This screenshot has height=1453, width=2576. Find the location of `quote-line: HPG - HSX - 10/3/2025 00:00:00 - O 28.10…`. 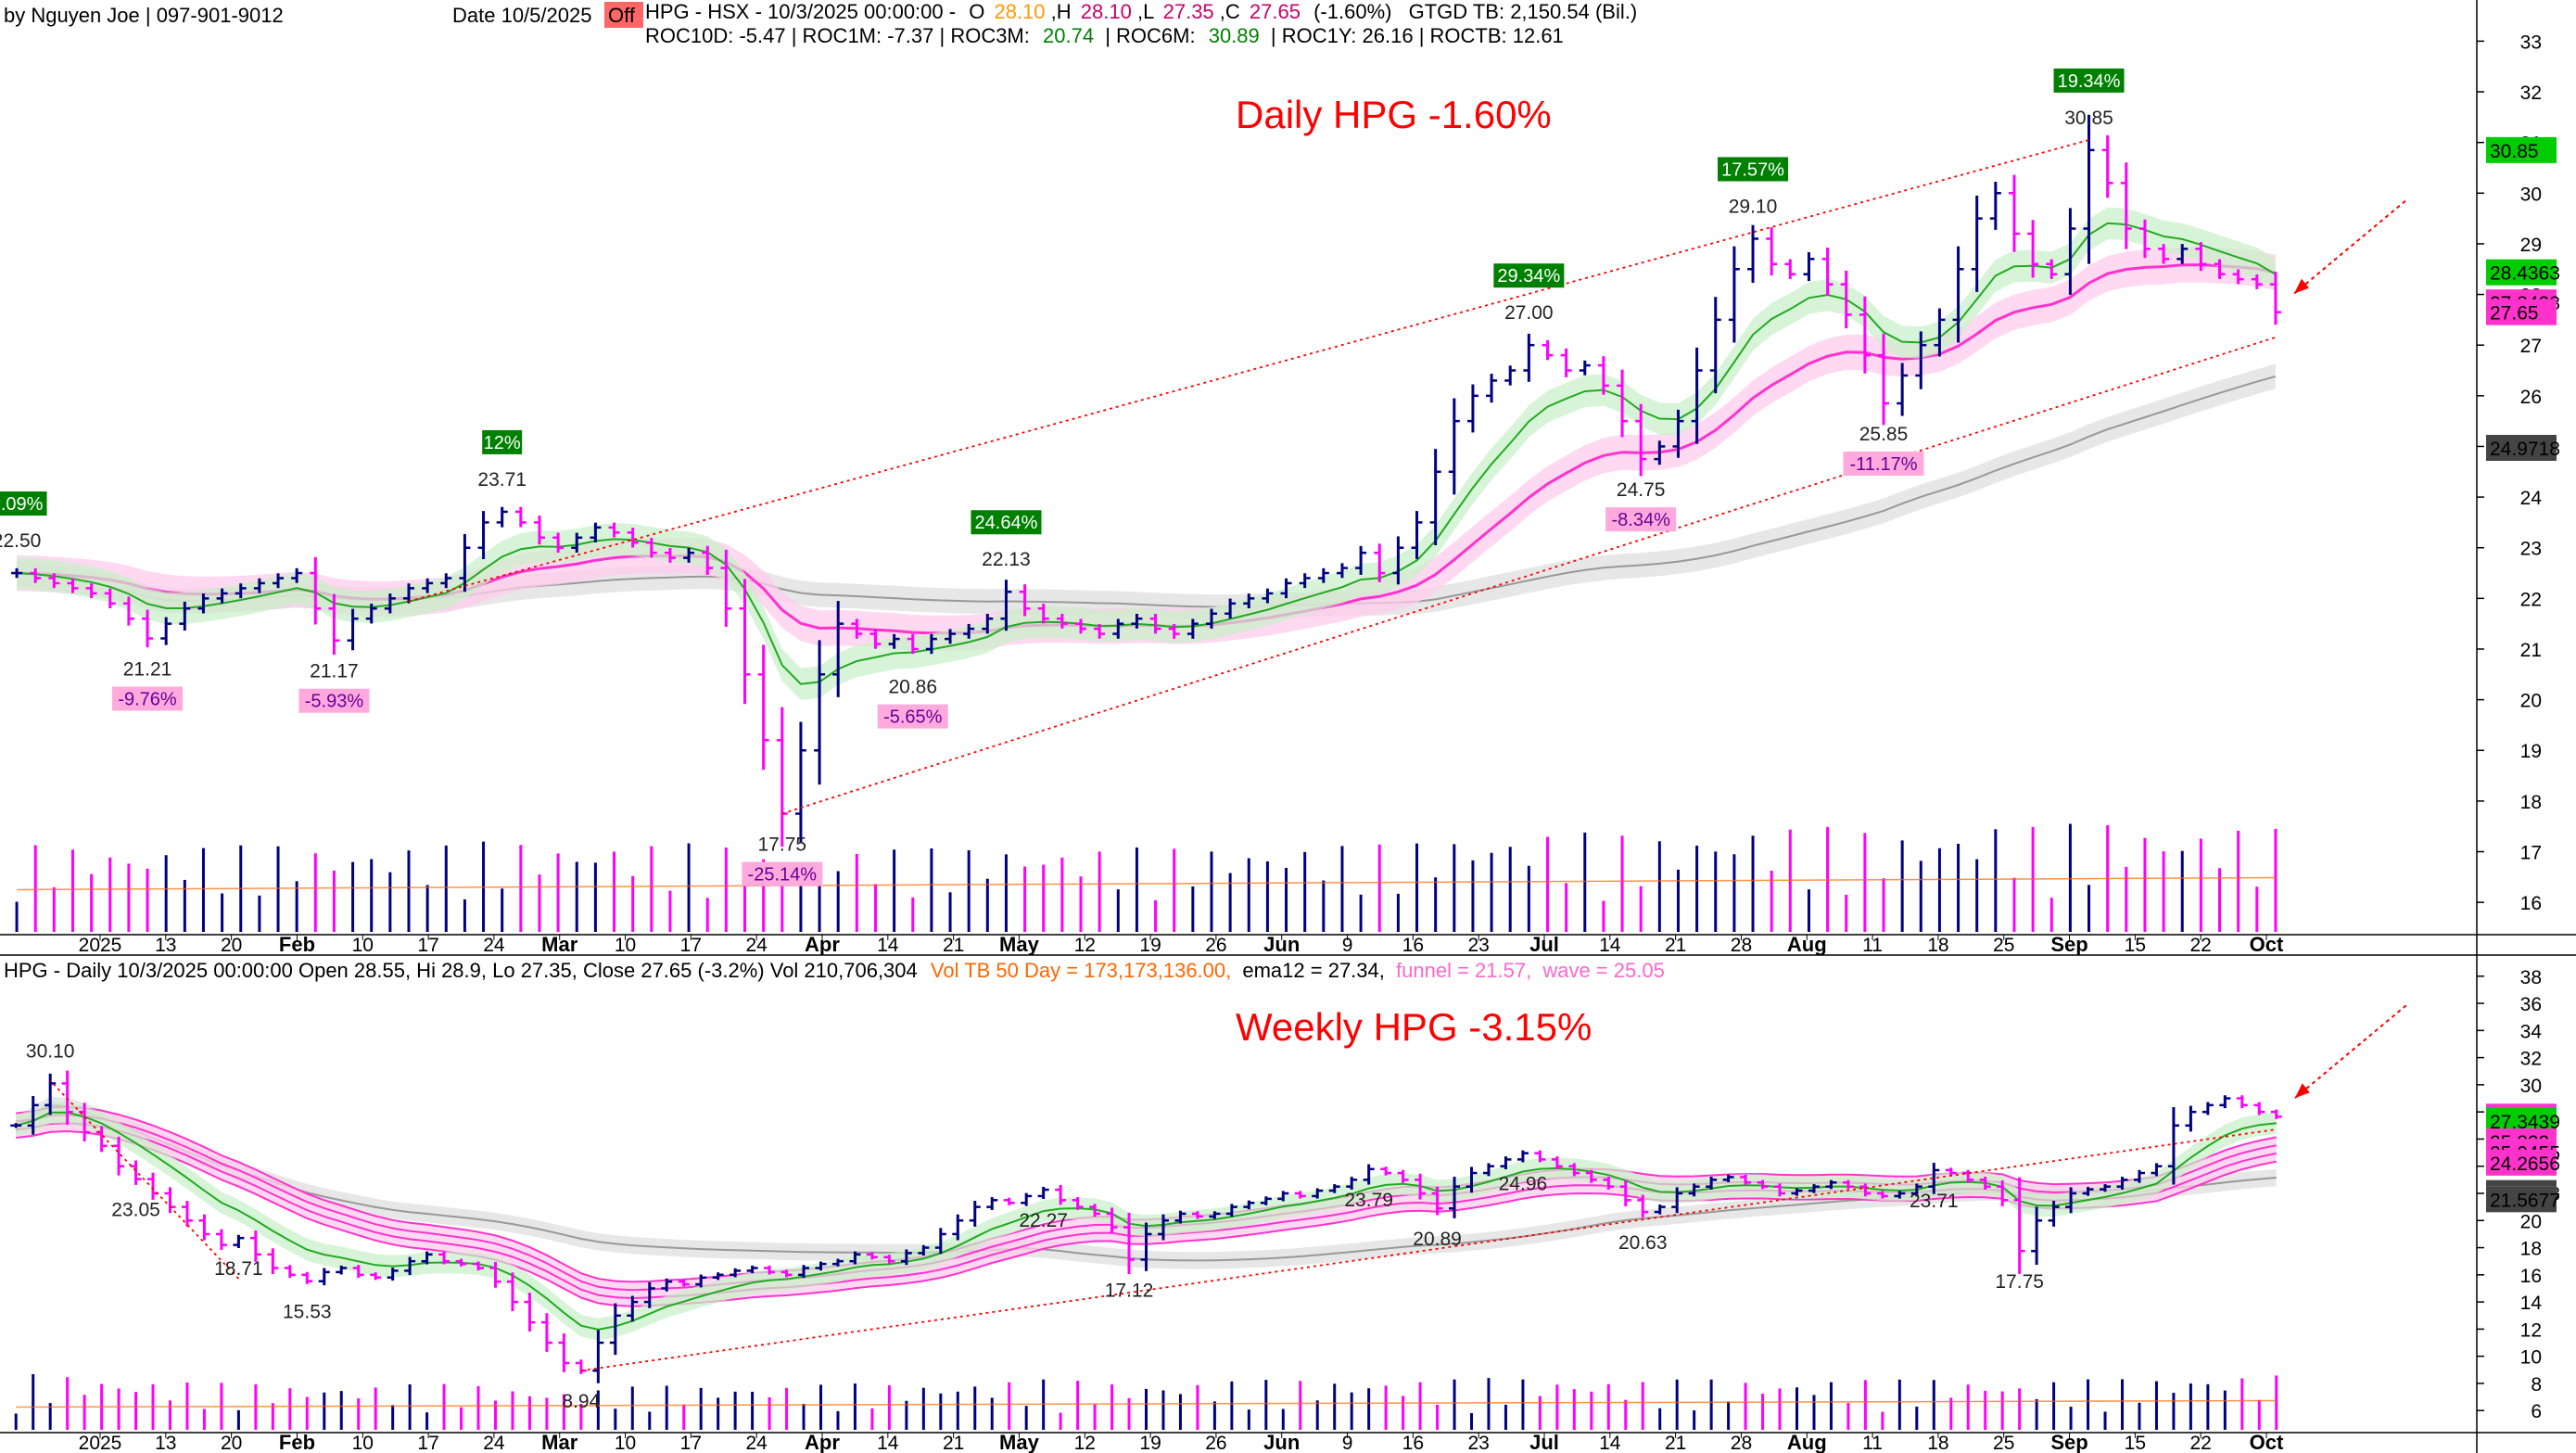

quote-line: HPG - HSX - 10/3/2025 00:00:00 - O 28.10… is located at coordinates (1141, 11).